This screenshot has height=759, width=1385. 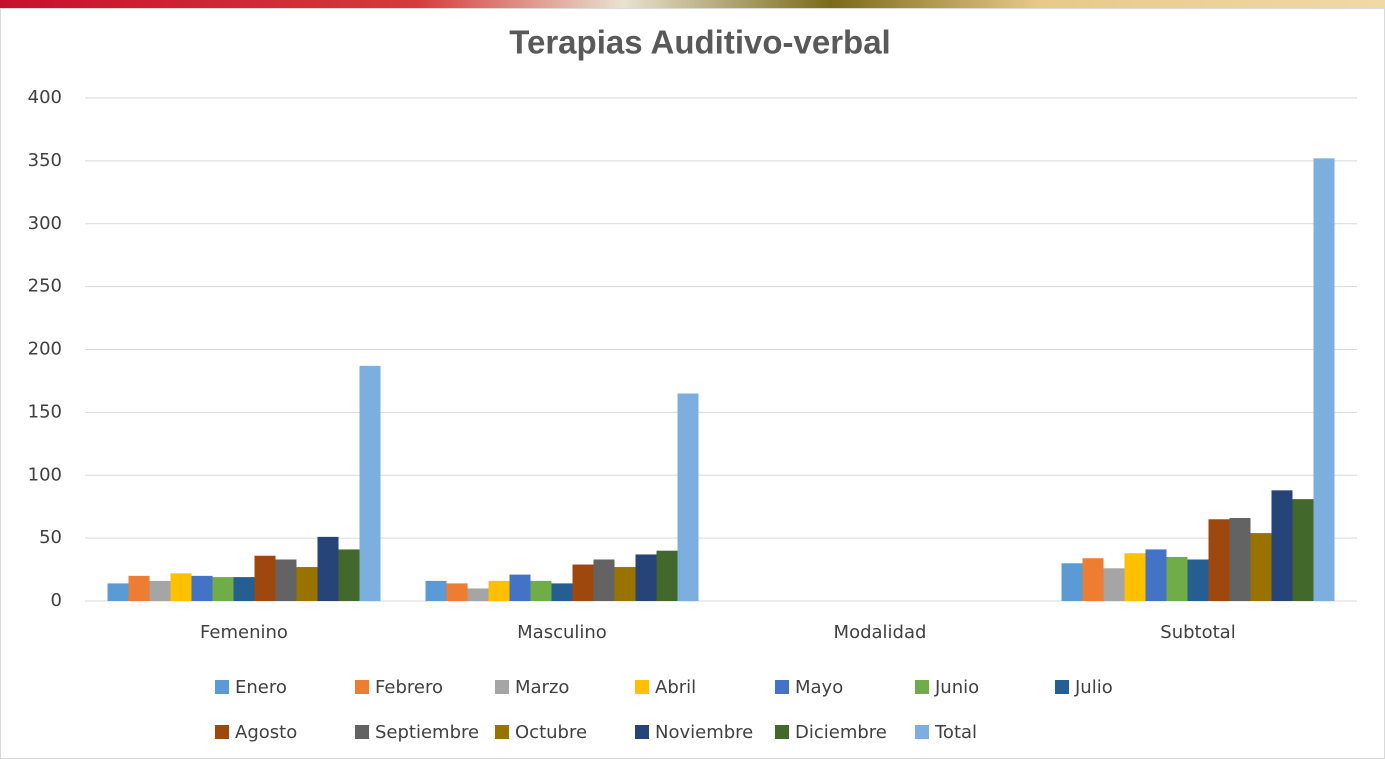 I want to click on legend-label: Abril, so click(x=675, y=687).